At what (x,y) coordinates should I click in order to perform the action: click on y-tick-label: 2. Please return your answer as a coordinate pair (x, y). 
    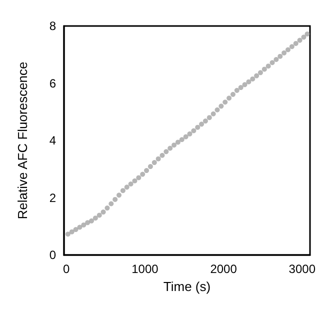
    Looking at the image, I should click on (52, 197).